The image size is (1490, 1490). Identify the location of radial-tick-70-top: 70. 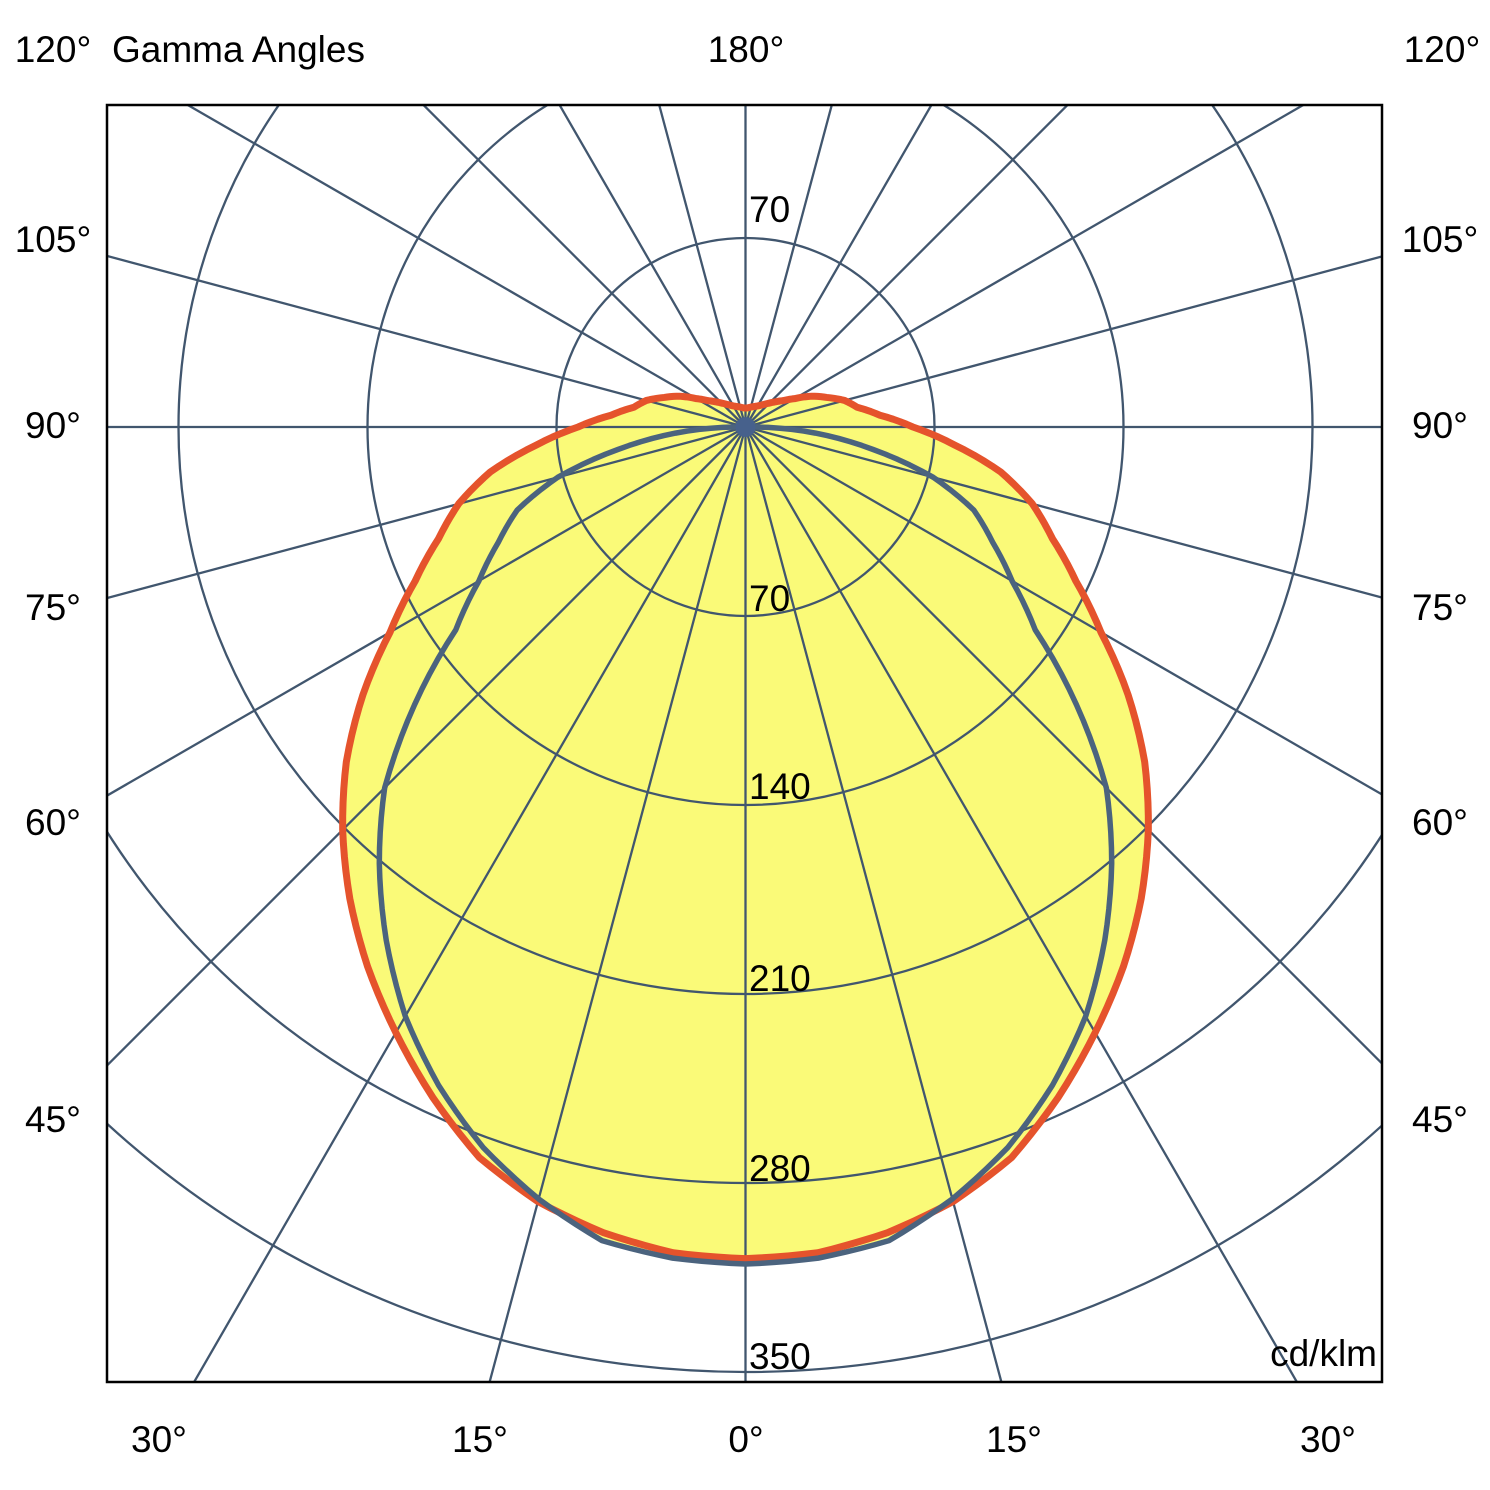
(769, 209).